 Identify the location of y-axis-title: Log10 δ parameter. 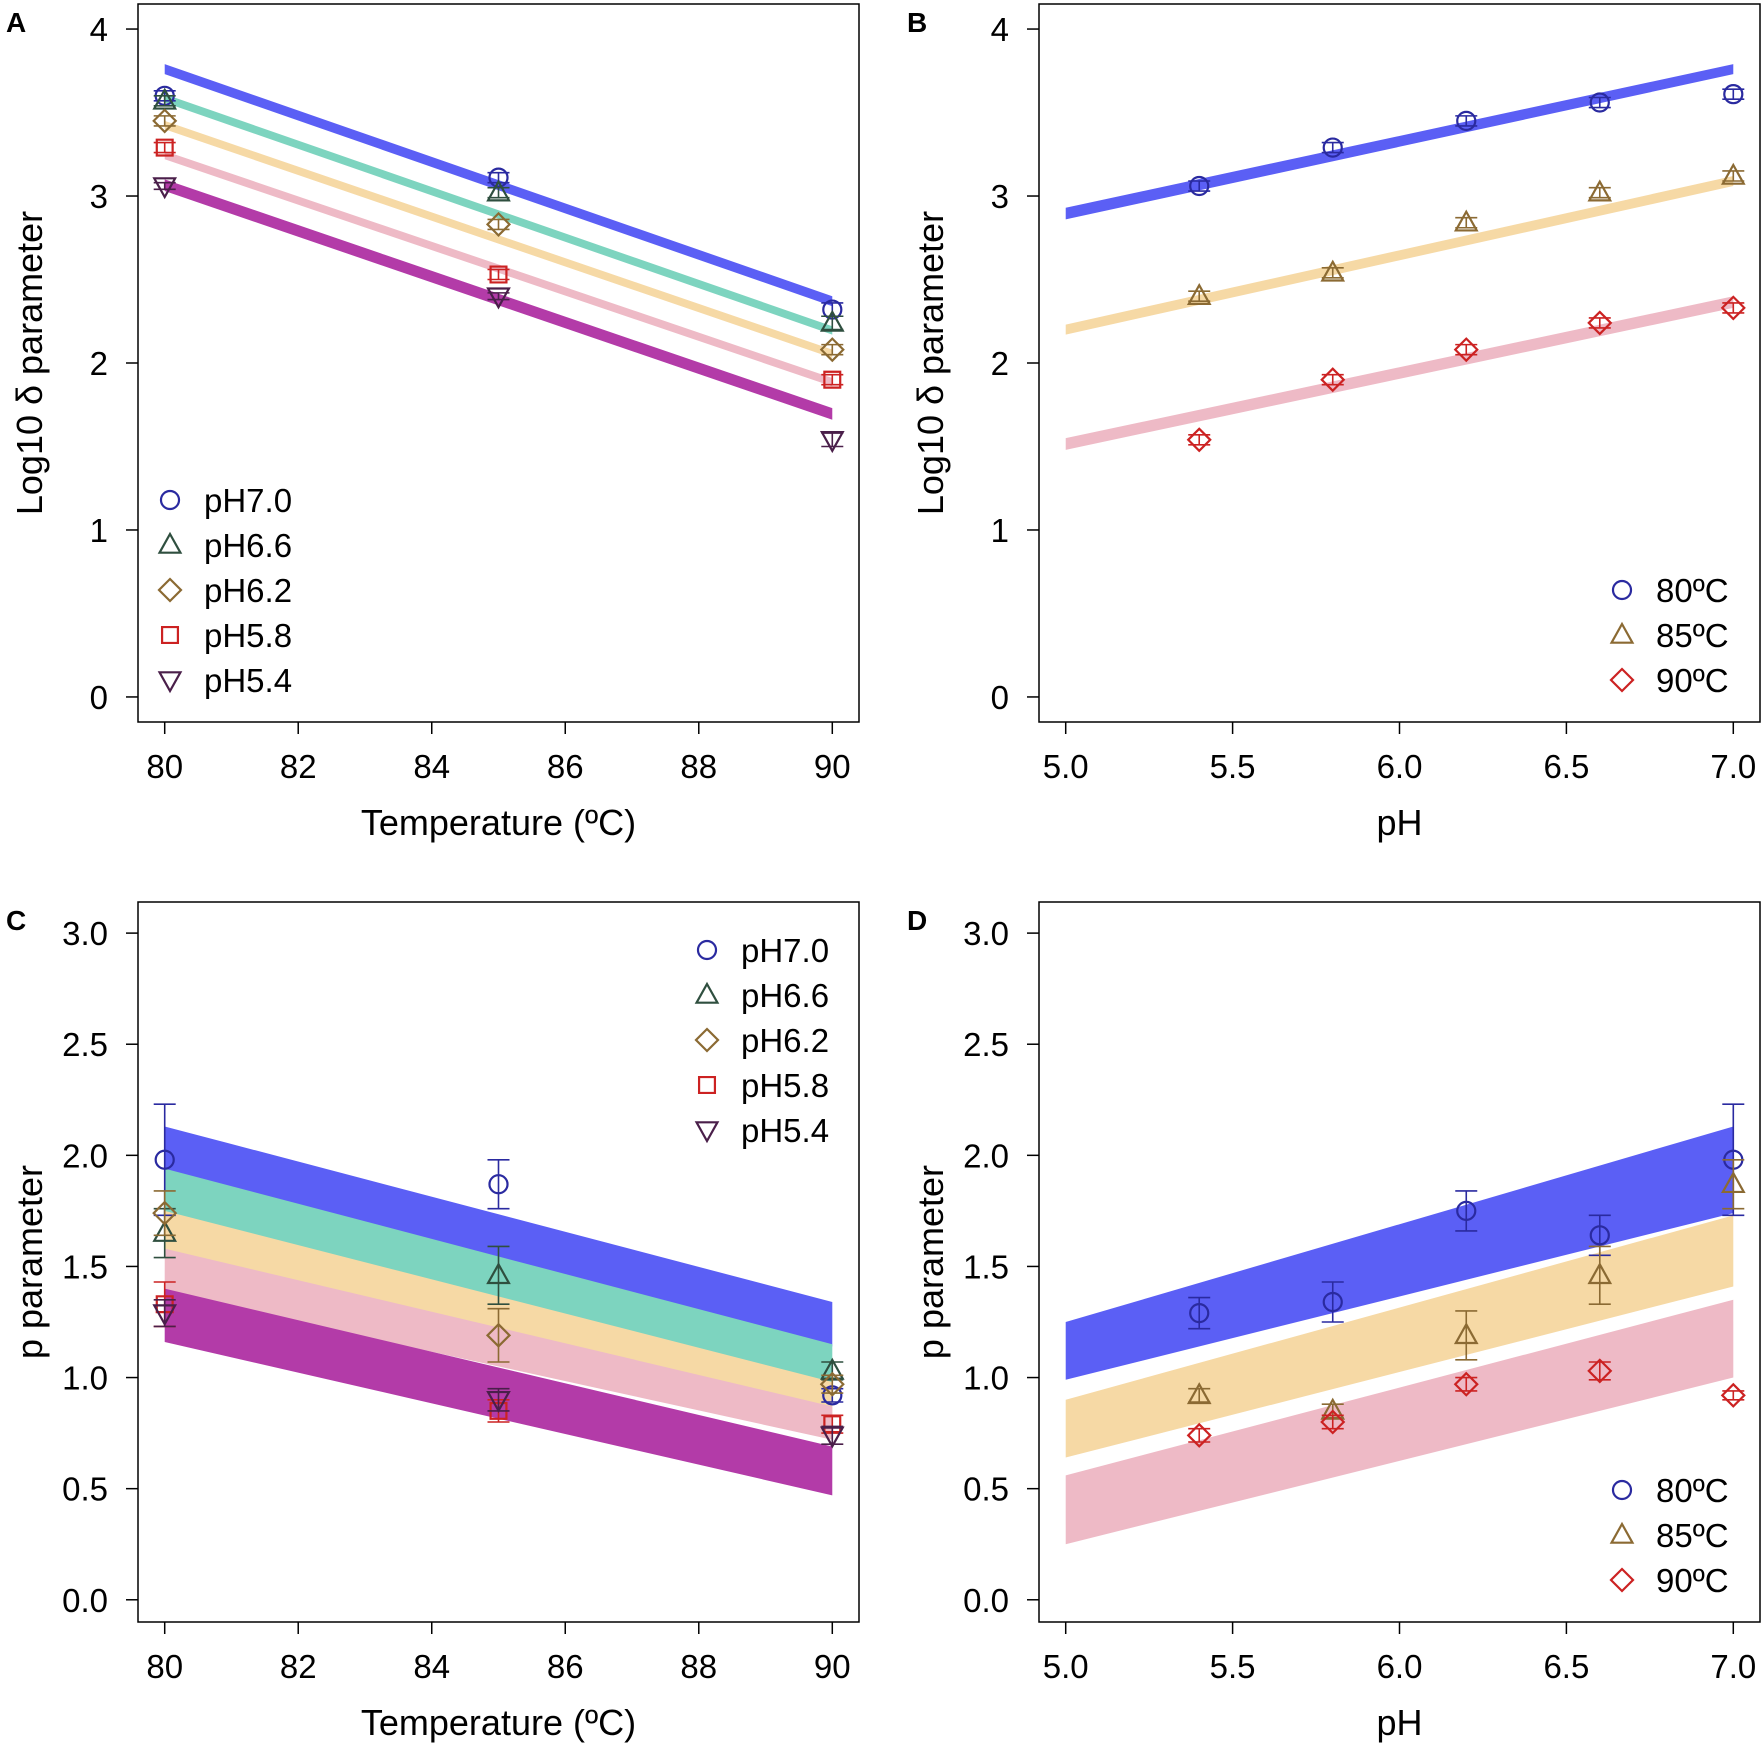
(29, 363).